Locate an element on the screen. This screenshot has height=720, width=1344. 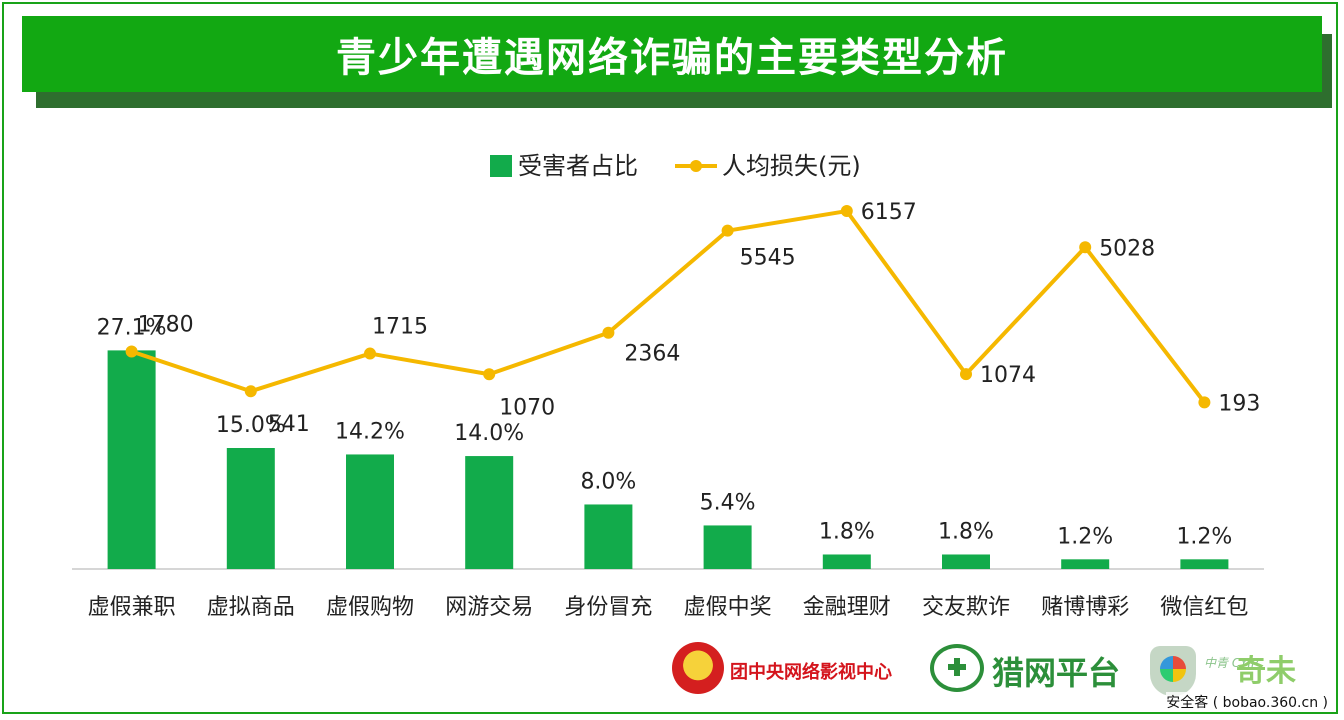
x-tick-label-1: 虚拟商品 is located at coordinates (251, 607).